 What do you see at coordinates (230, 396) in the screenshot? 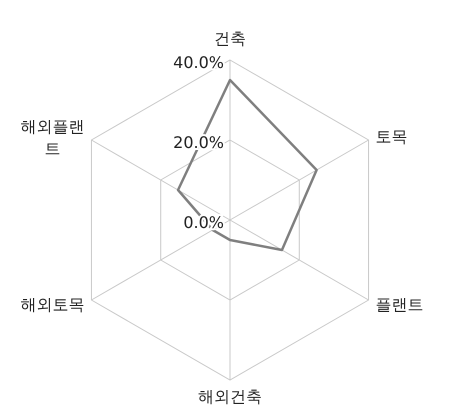
I see `spoke-label: 해외건축` at bounding box center [230, 396].